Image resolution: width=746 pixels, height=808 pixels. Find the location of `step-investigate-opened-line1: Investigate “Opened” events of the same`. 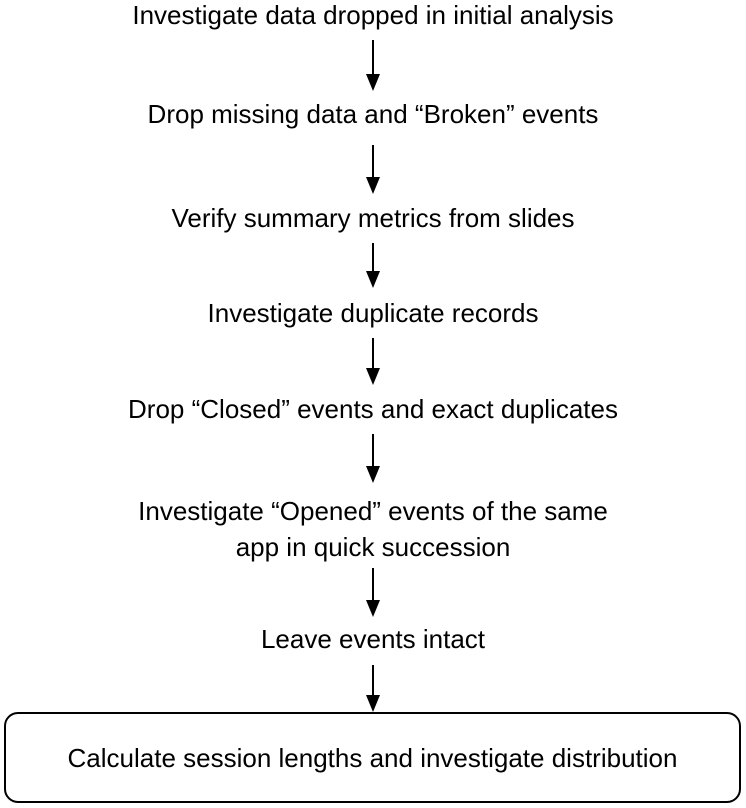

step-investigate-opened-line1: Investigate “Opened” events of the same is located at coordinates (373, 511).